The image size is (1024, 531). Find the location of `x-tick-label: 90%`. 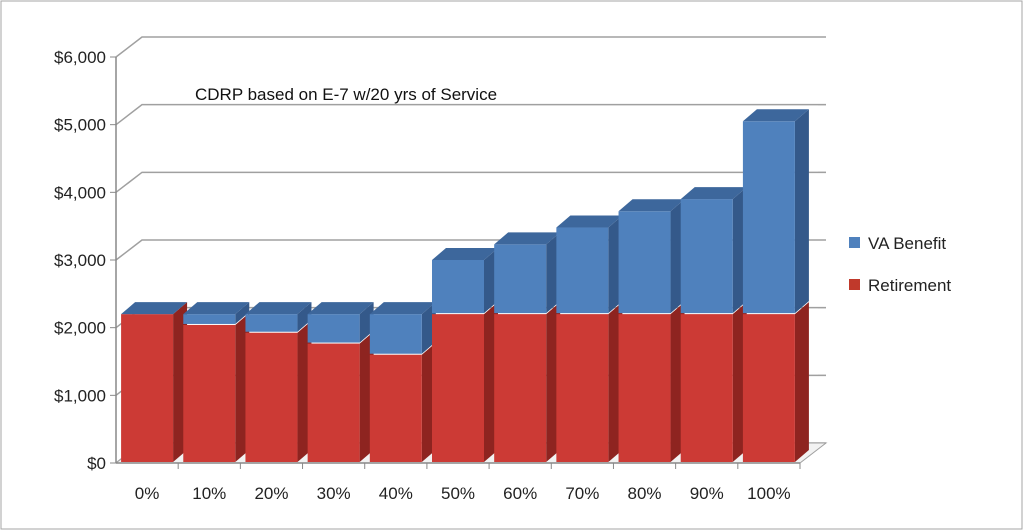

x-tick-label: 90% is located at coordinates (707, 493).